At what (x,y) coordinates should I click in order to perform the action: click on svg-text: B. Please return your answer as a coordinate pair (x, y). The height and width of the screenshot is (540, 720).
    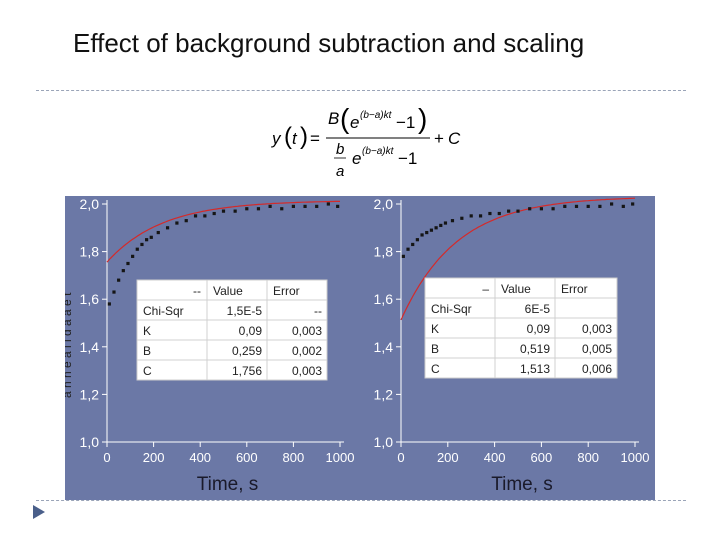
    Looking at the image, I should click on (333, 118).